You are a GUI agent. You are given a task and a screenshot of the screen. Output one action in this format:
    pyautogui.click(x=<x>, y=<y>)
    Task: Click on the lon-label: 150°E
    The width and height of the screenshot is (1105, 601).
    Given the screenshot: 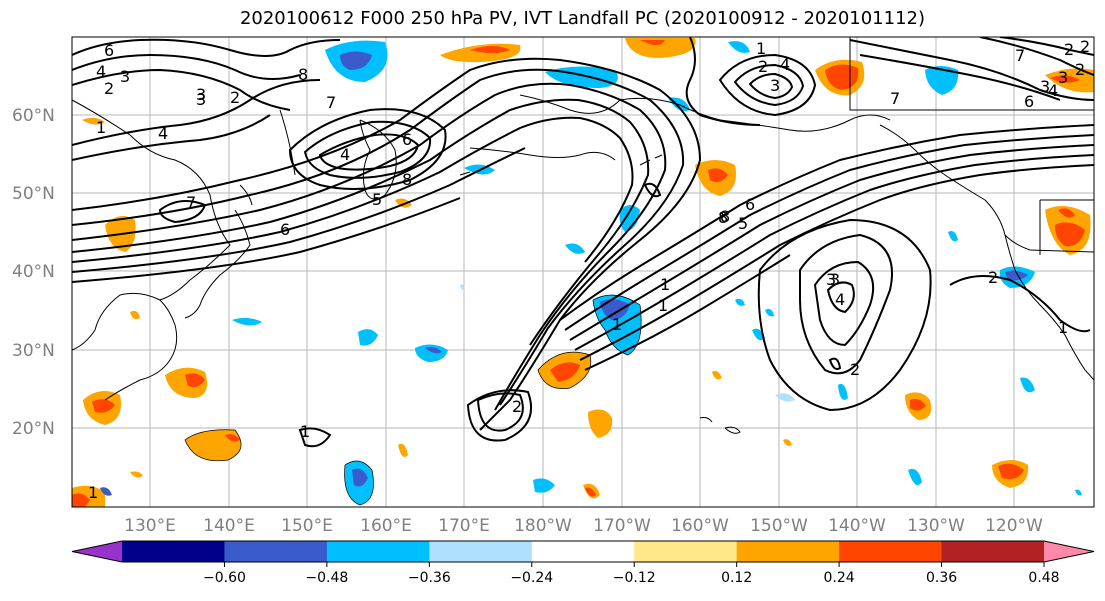 What is the action you would take?
    pyautogui.click(x=307, y=526)
    